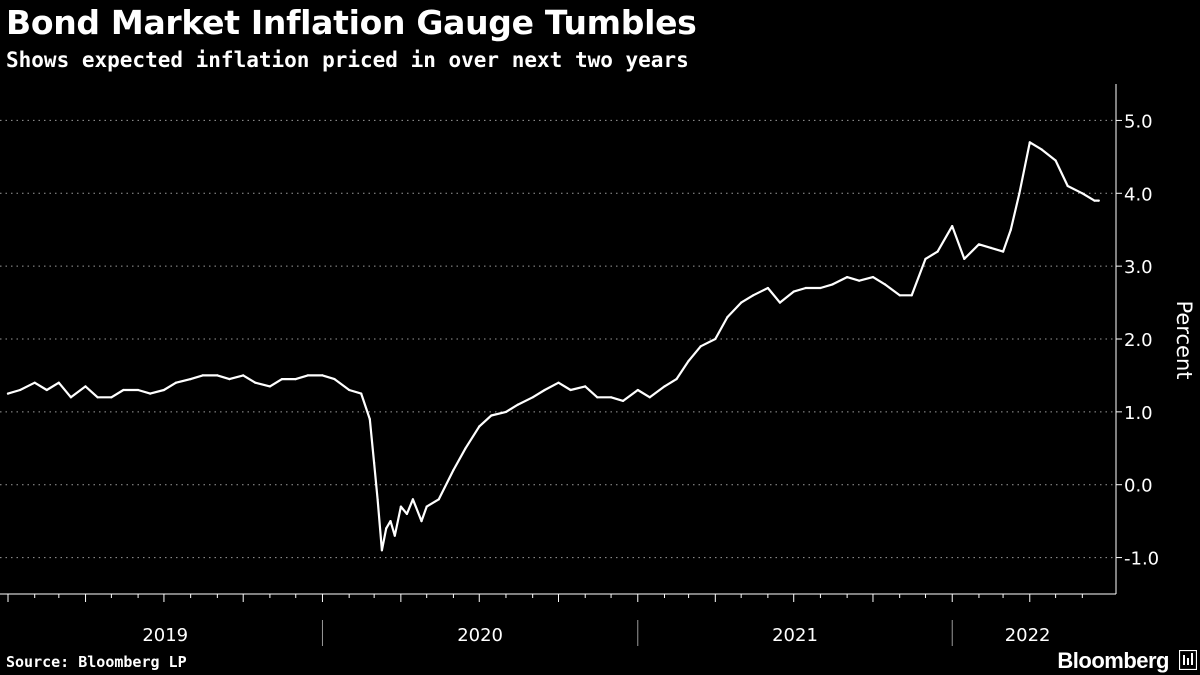 The image size is (1200, 675). What do you see at coordinates (1138, 121) in the screenshot?
I see `y-tick-label: 5.0` at bounding box center [1138, 121].